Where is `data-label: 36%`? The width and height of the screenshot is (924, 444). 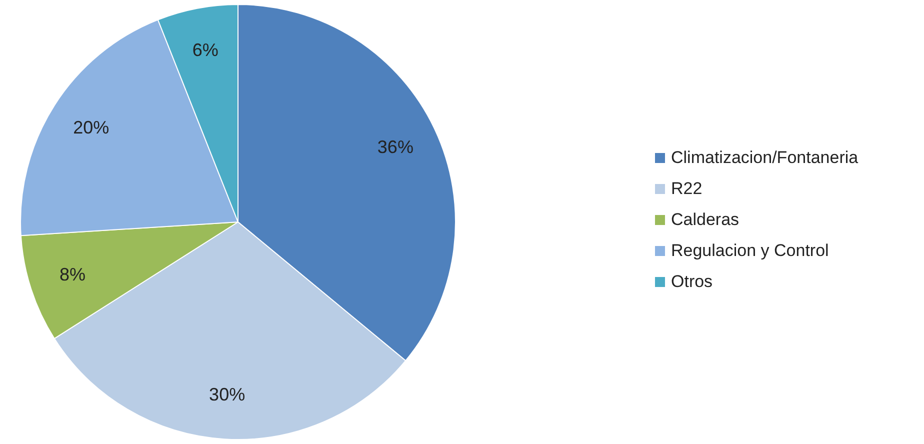
data-label: 36% is located at coordinates (395, 146).